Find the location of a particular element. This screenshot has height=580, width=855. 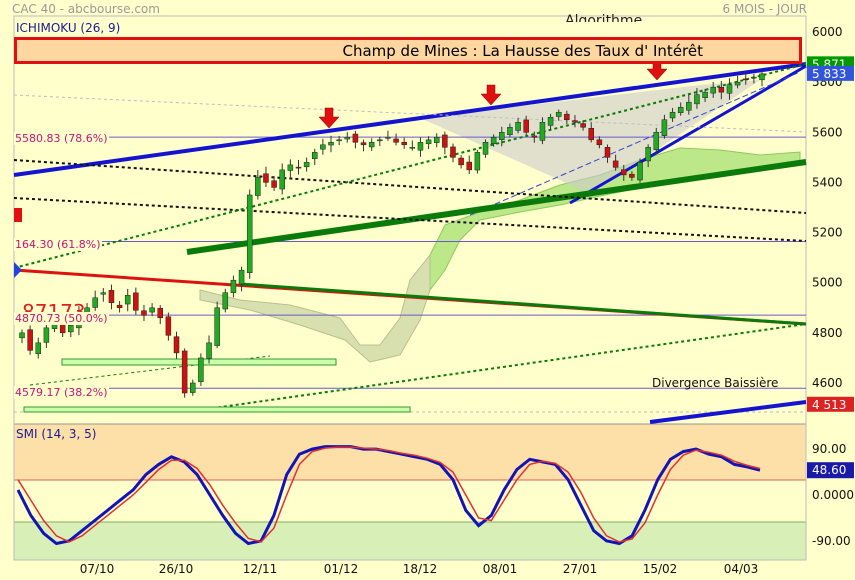

left-marker-blue is located at coordinates (18, 270).